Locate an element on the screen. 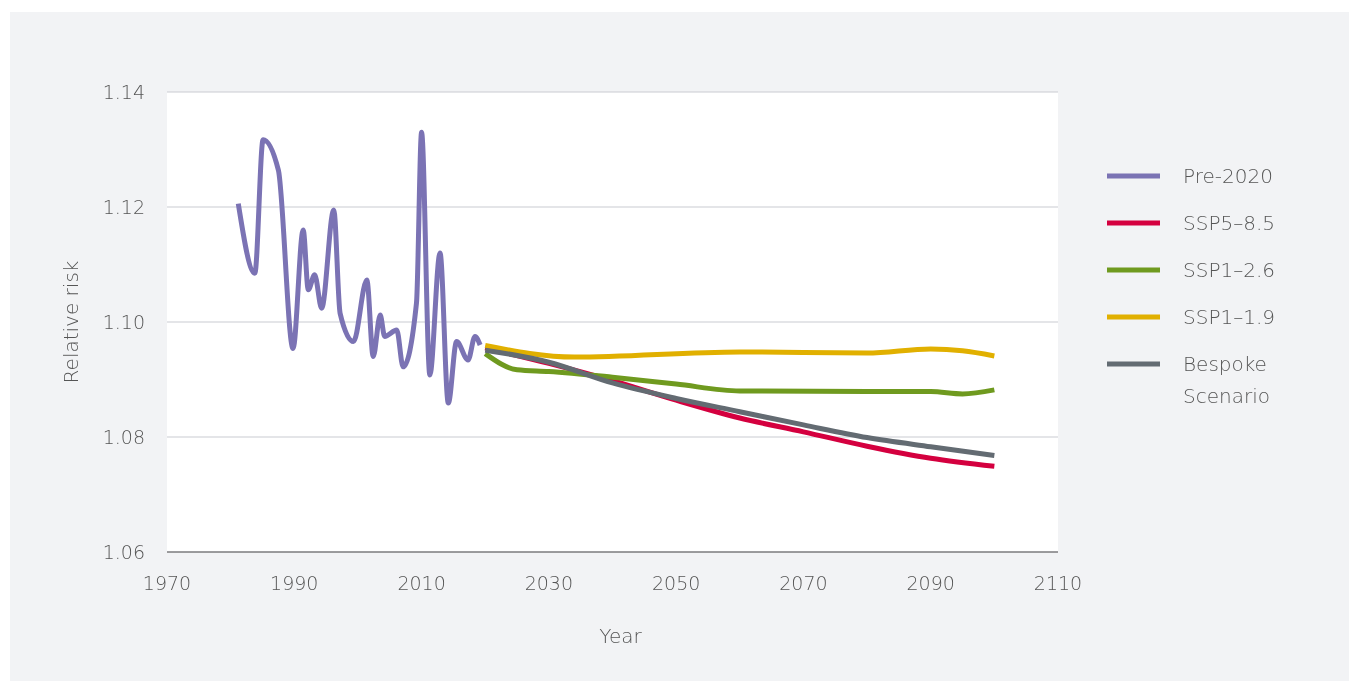 The width and height of the screenshot is (1359, 681). legend-label: Pre-2020 is located at coordinates (1228, 176).